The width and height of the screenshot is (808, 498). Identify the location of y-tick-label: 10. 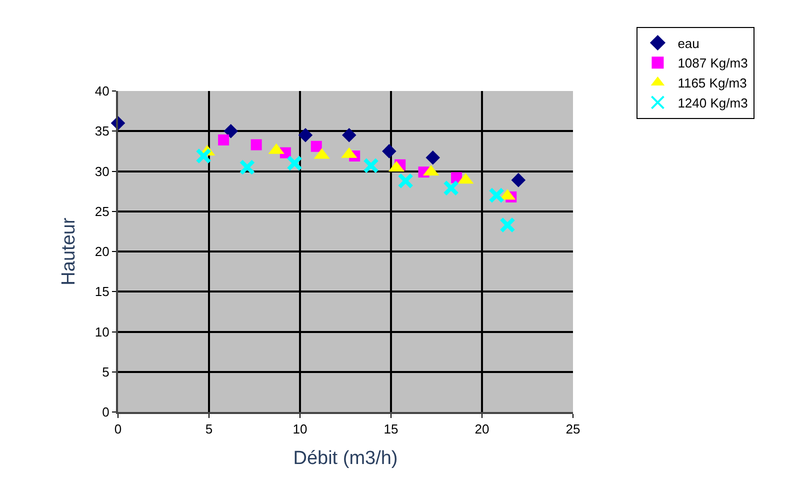
(102, 332).